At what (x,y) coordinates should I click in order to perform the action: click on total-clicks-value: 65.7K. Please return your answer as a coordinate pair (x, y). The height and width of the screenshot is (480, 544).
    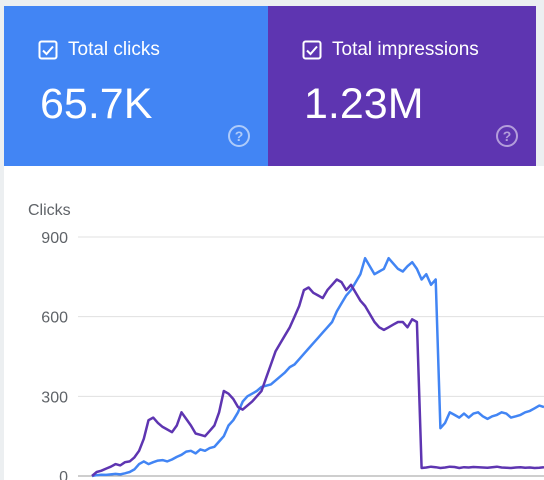
    Looking at the image, I should click on (96, 104).